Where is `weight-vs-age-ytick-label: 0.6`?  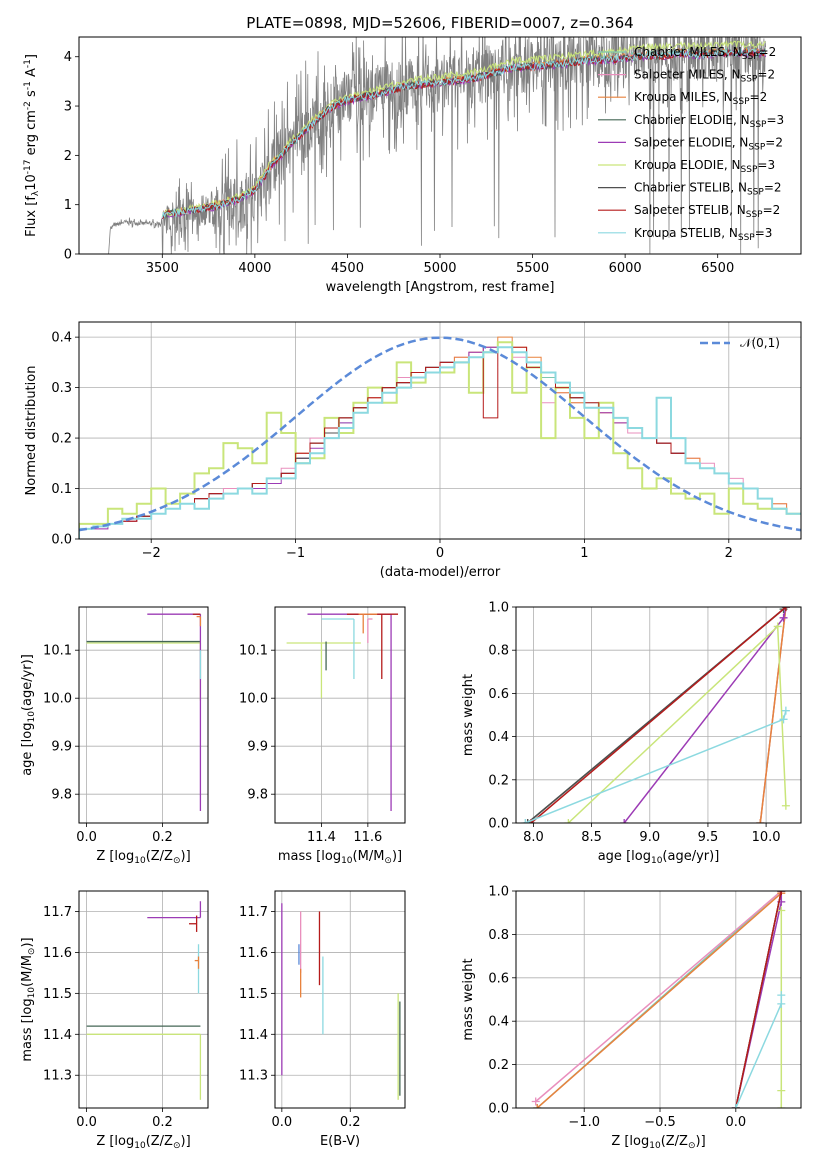
weight-vs-age-ytick-label: 0.6 is located at coordinates (498, 694).